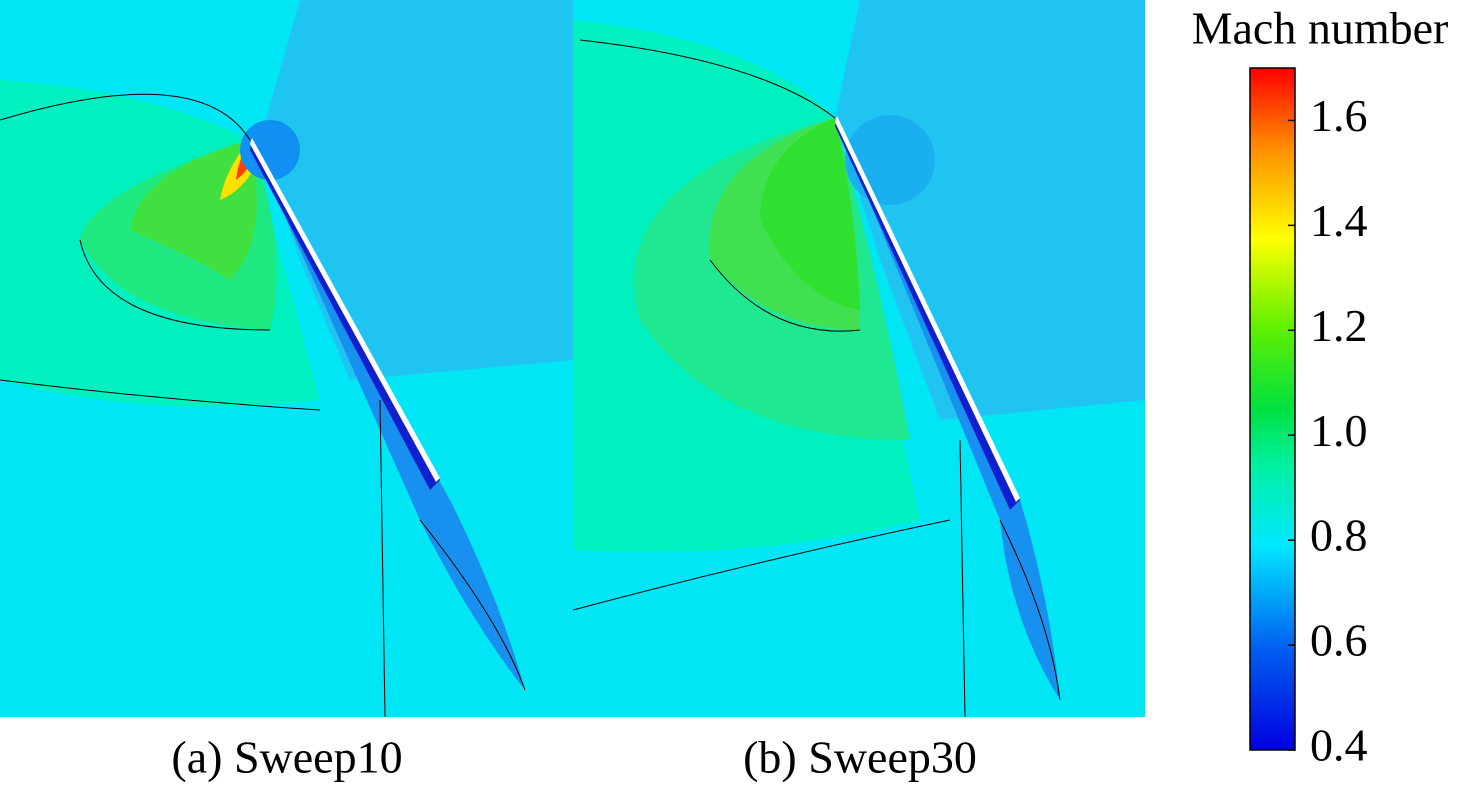 The height and width of the screenshot is (798, 1476). Describe the element at coordinates (860, 757) in the screenshot. I see `panel-caption: (b) Sweep30` at that location.